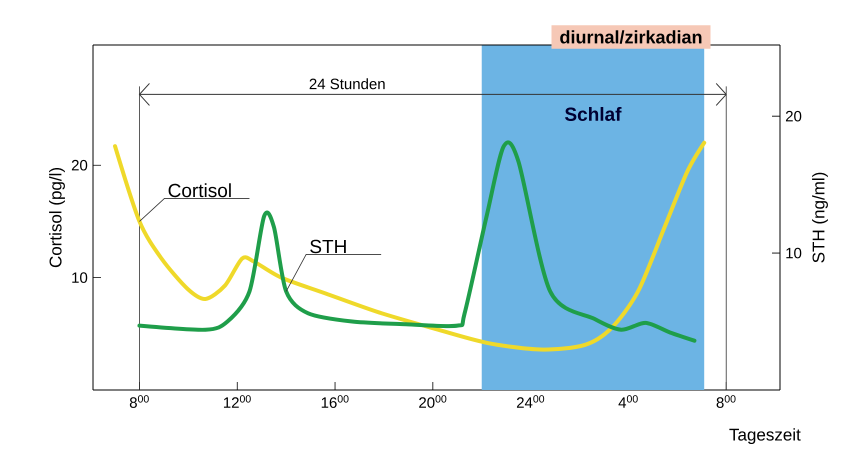 The image size is (849, 457). Describe the element at coordinates (335, 401) in the screenshot. I see `x-tick-label: 16$^{00}$` at that location.